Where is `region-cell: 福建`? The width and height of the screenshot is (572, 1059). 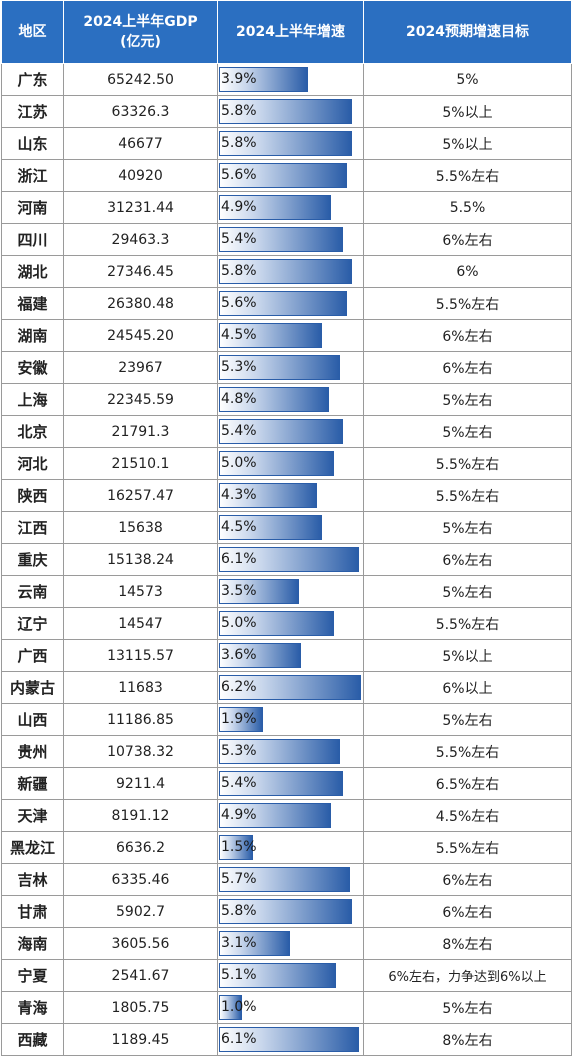 region-cell: 福建 is located at coordinates (32, 303).